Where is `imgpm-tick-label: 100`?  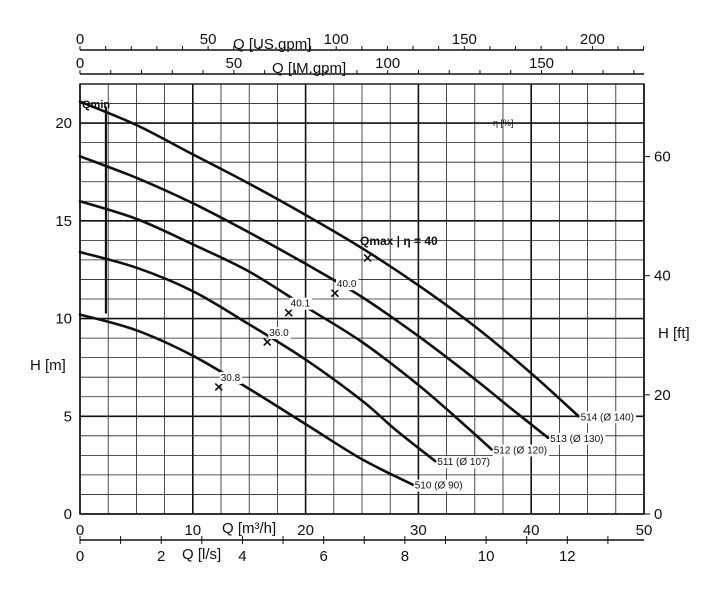
imgpm-tick-label: 100 is located at coordinates (387, 63).